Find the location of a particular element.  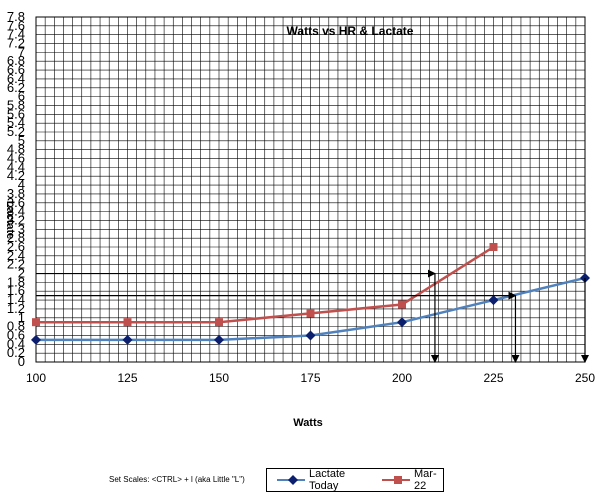

y-tick-label: 1 is located at coordinates (21, 317).